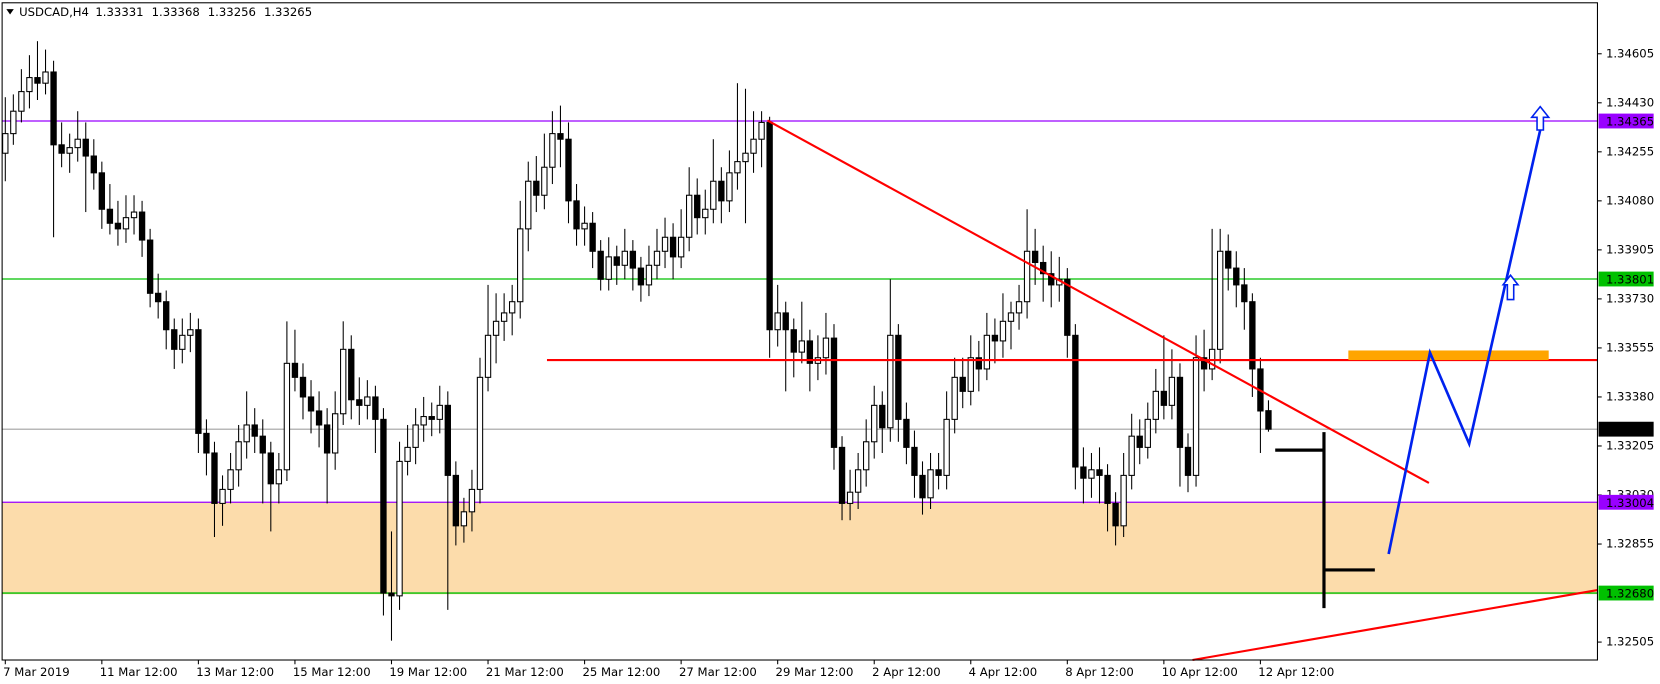 The width and height of the screenshot is (1660, 684). Describe the element at coordinates (1448, 355) in the screenshot. I see `target-zone` at that location.